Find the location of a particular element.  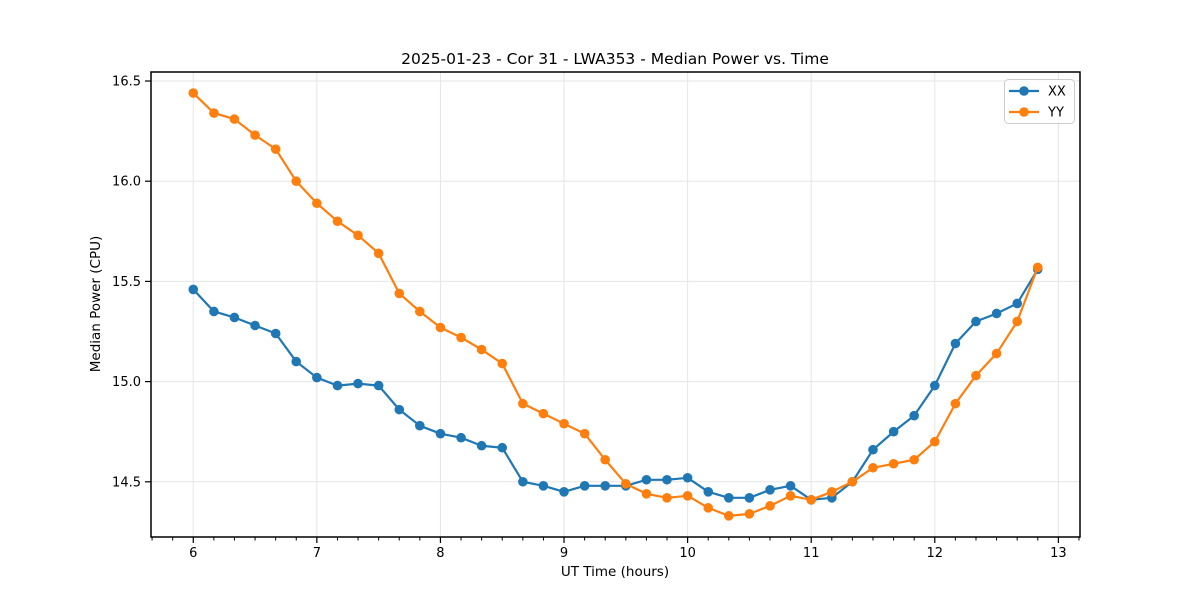

x-tick-label: 12 is located at coordinates (935, 553).